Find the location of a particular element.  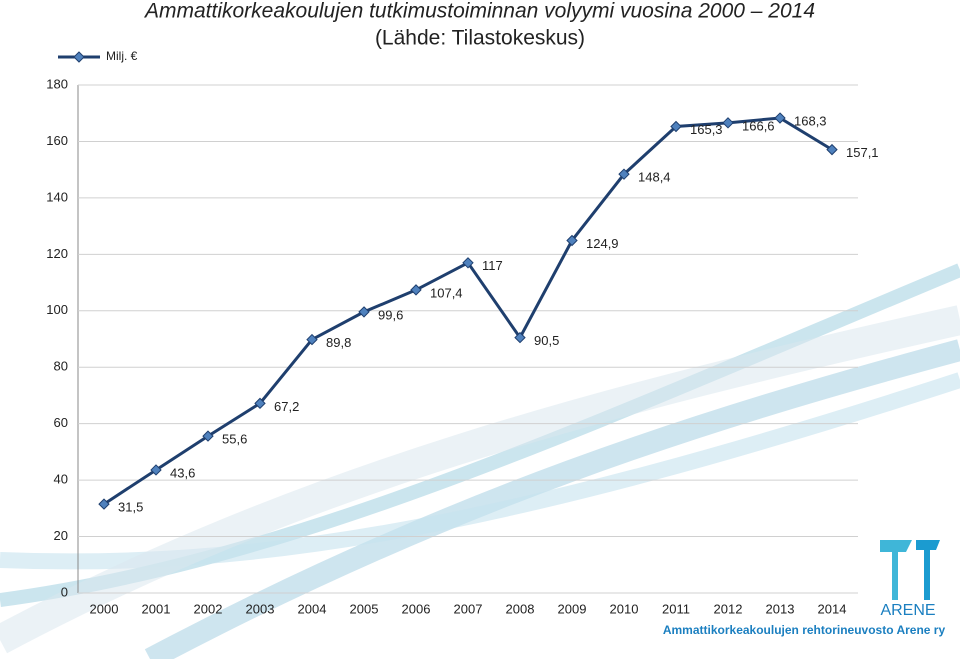

x-tick-label: 2000 is located at coordinates (104, 608).